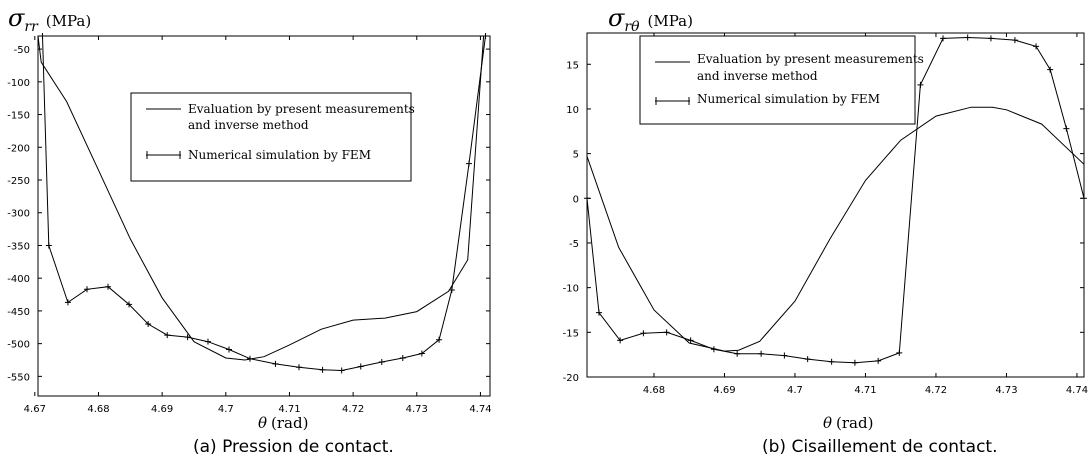  Describe the element at coordinates (226, 409) in the screenshot. I see `x-tick-label-a-3: 4.7` at that location.